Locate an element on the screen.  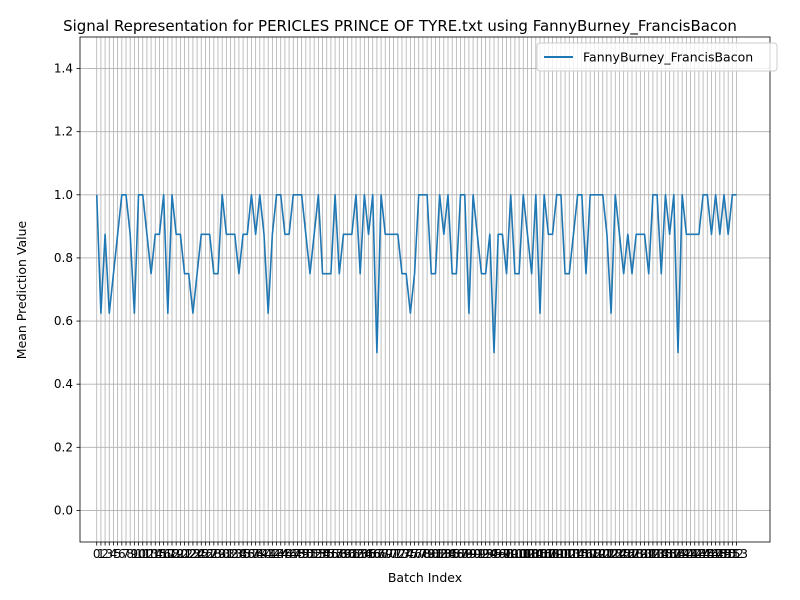
x-tick-label: 35 is located at coordinates (242, 554).